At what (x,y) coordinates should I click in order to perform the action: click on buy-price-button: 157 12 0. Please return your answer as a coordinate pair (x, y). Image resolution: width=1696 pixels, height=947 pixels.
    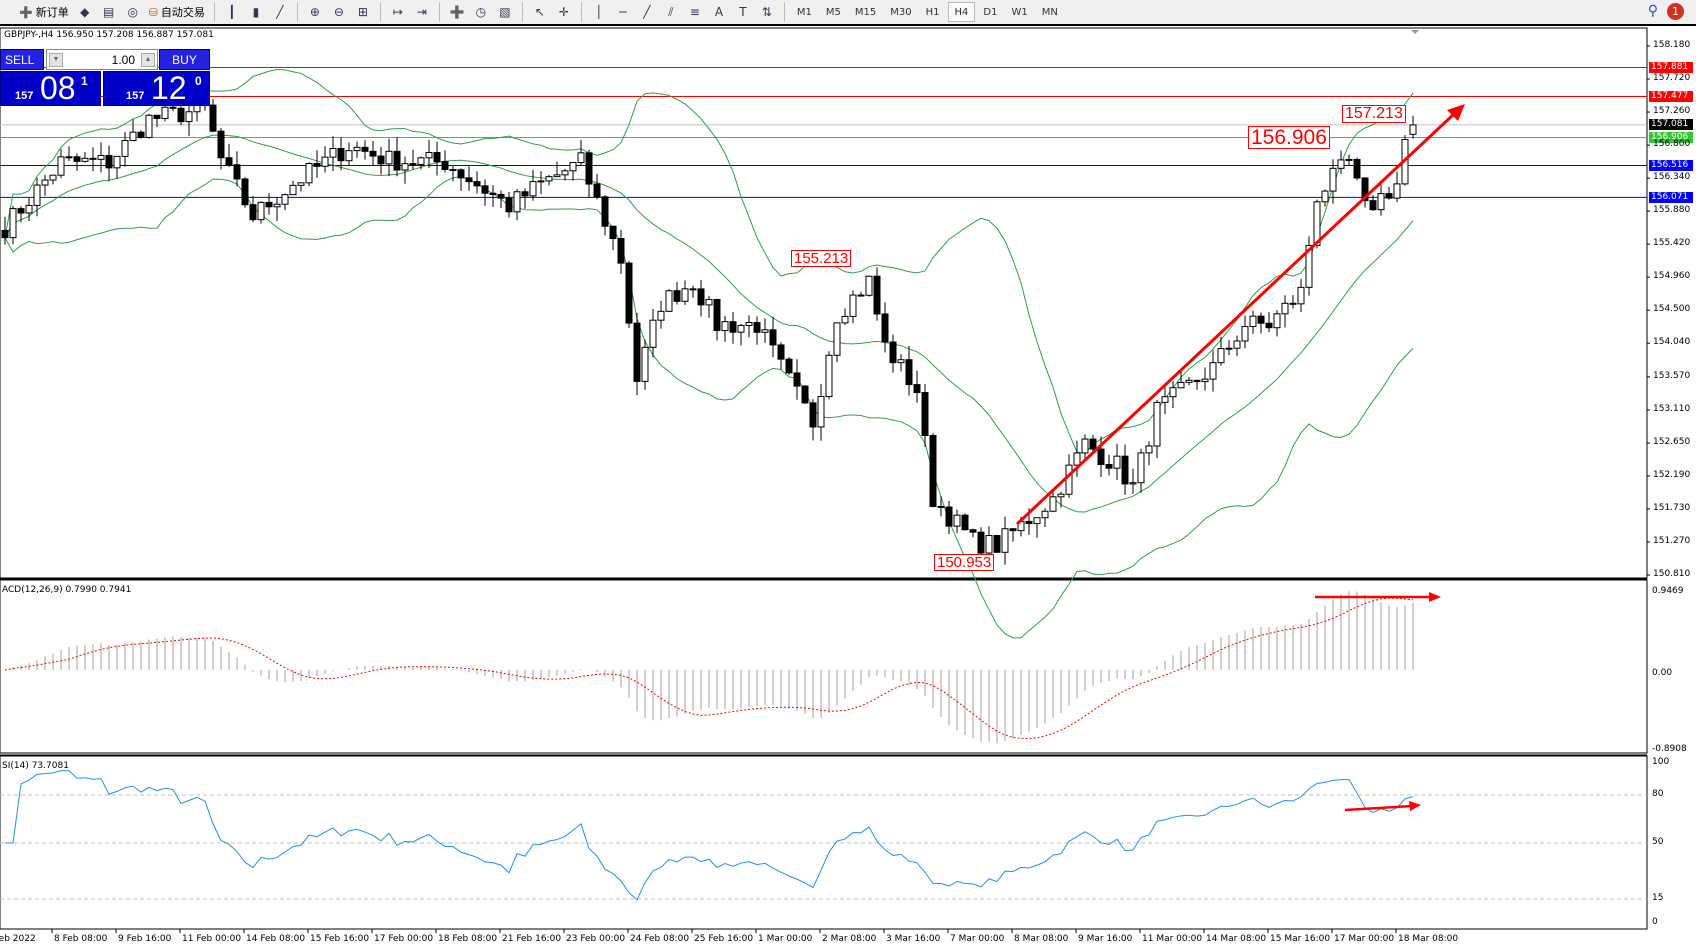
    Looking at the image, I should click on (156, 88).